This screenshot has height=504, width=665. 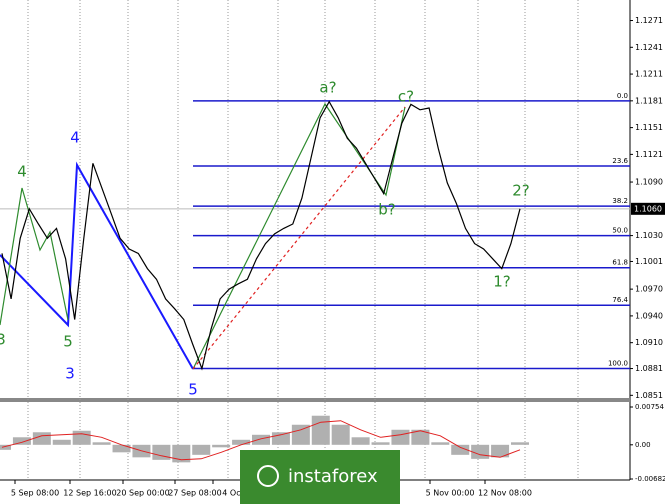 I want to click on y-tick-label: 1.1211, so click(x=649, y=74).